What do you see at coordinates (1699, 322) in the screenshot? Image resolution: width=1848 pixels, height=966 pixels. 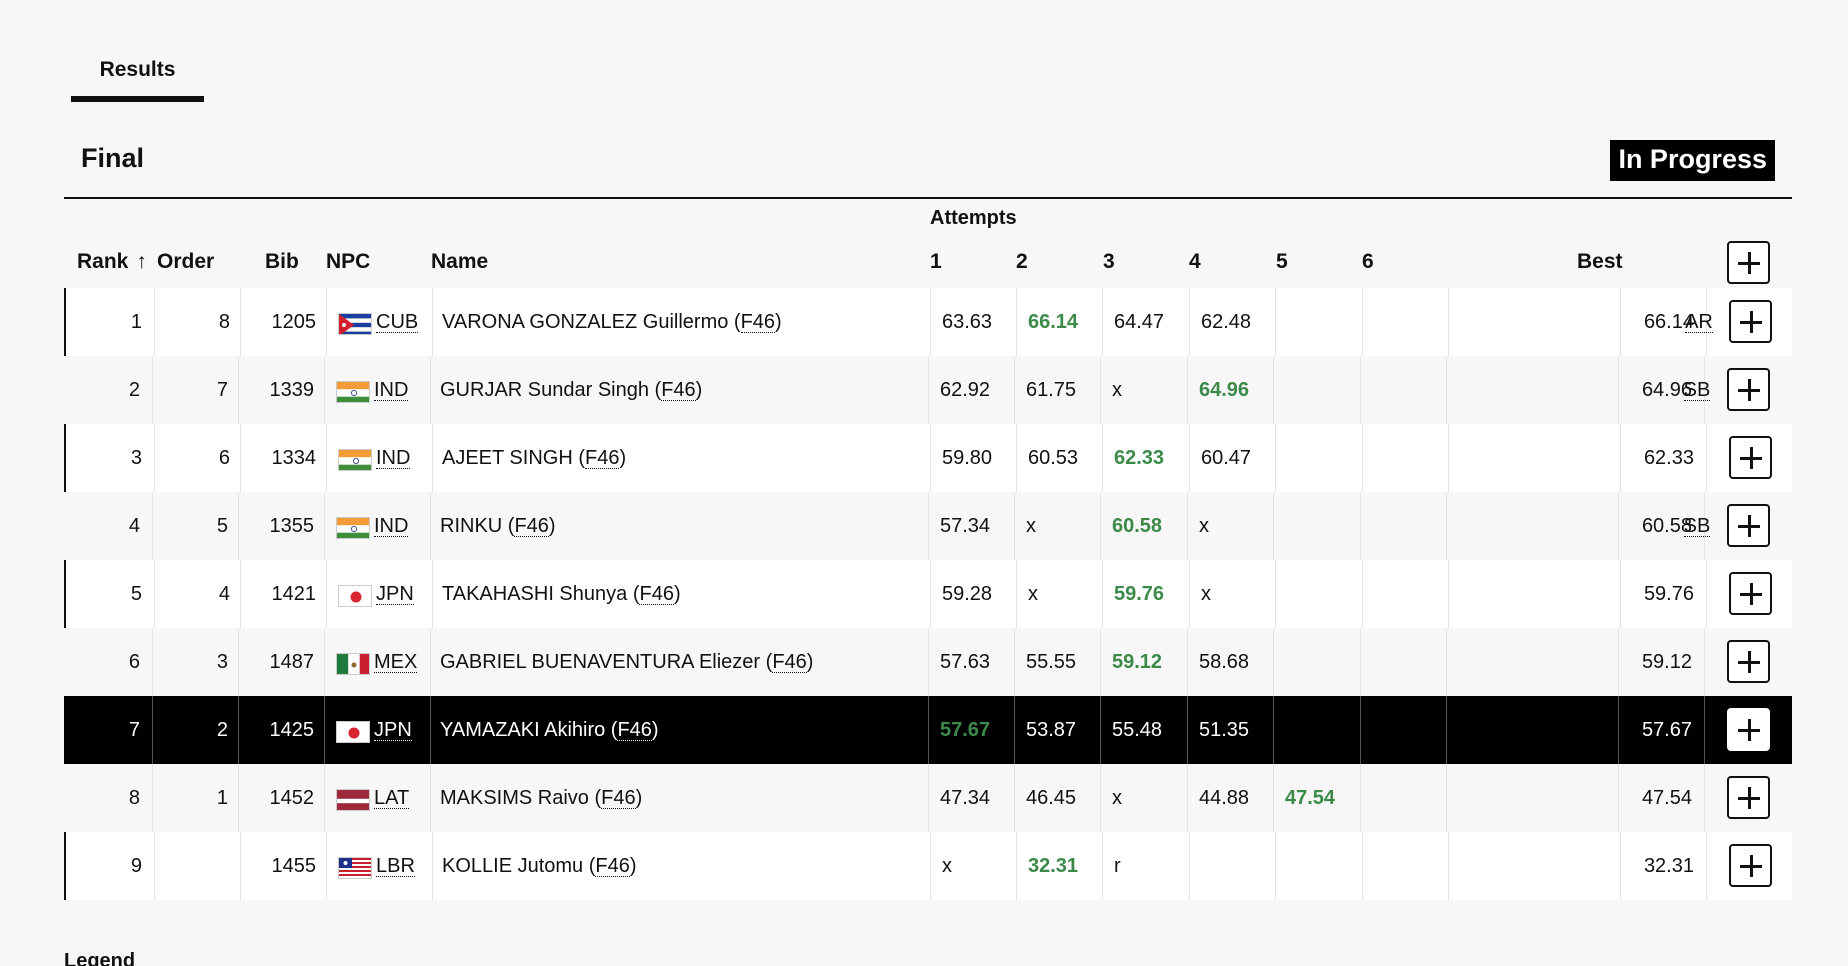 I see `record-badge: AR` at bounding box center [1699, 322].